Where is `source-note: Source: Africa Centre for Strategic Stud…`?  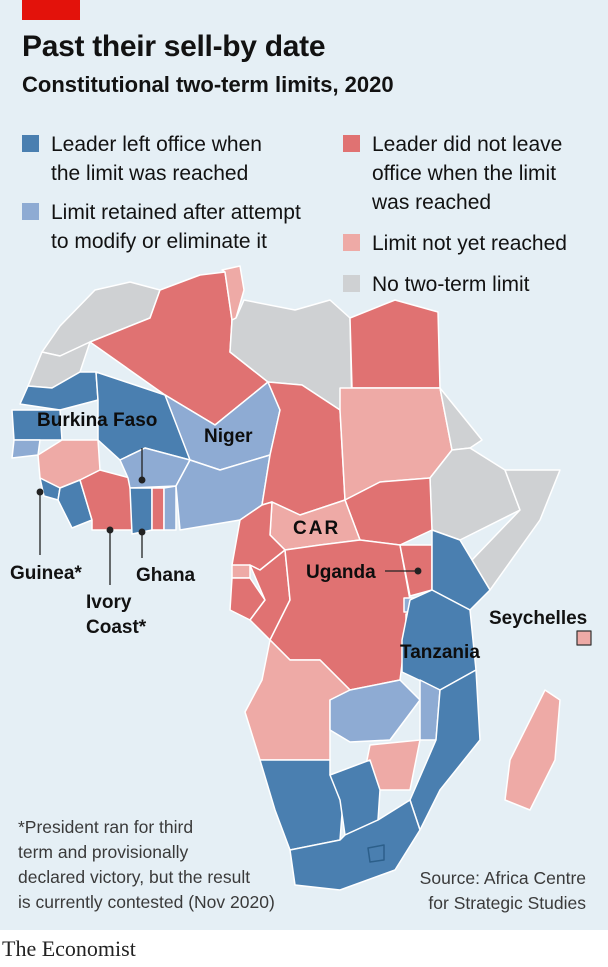
source-note: Source: Africa Centre for Strategic Stud… is located at coordinates (502, 890).